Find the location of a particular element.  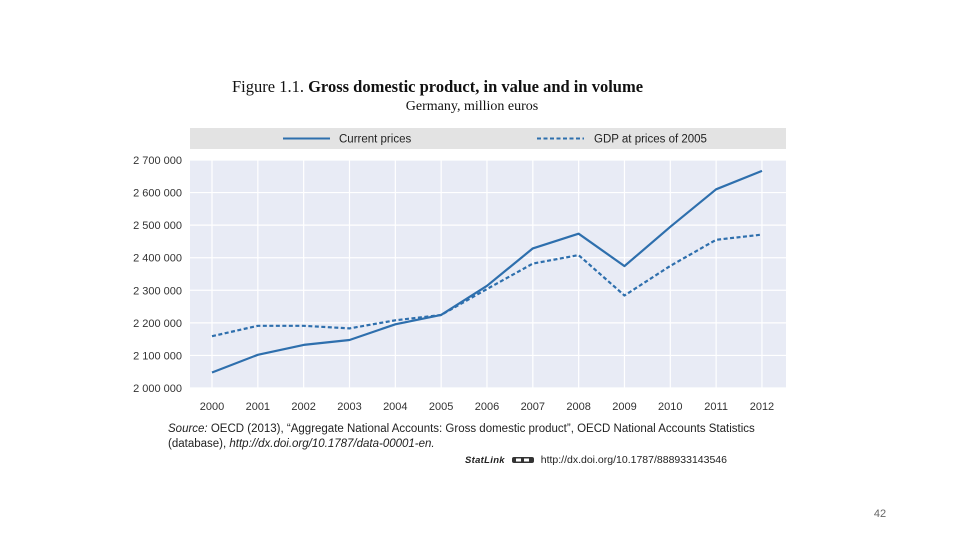

y-tick-label: 2 700 000 is located at coordinates (157, 161).